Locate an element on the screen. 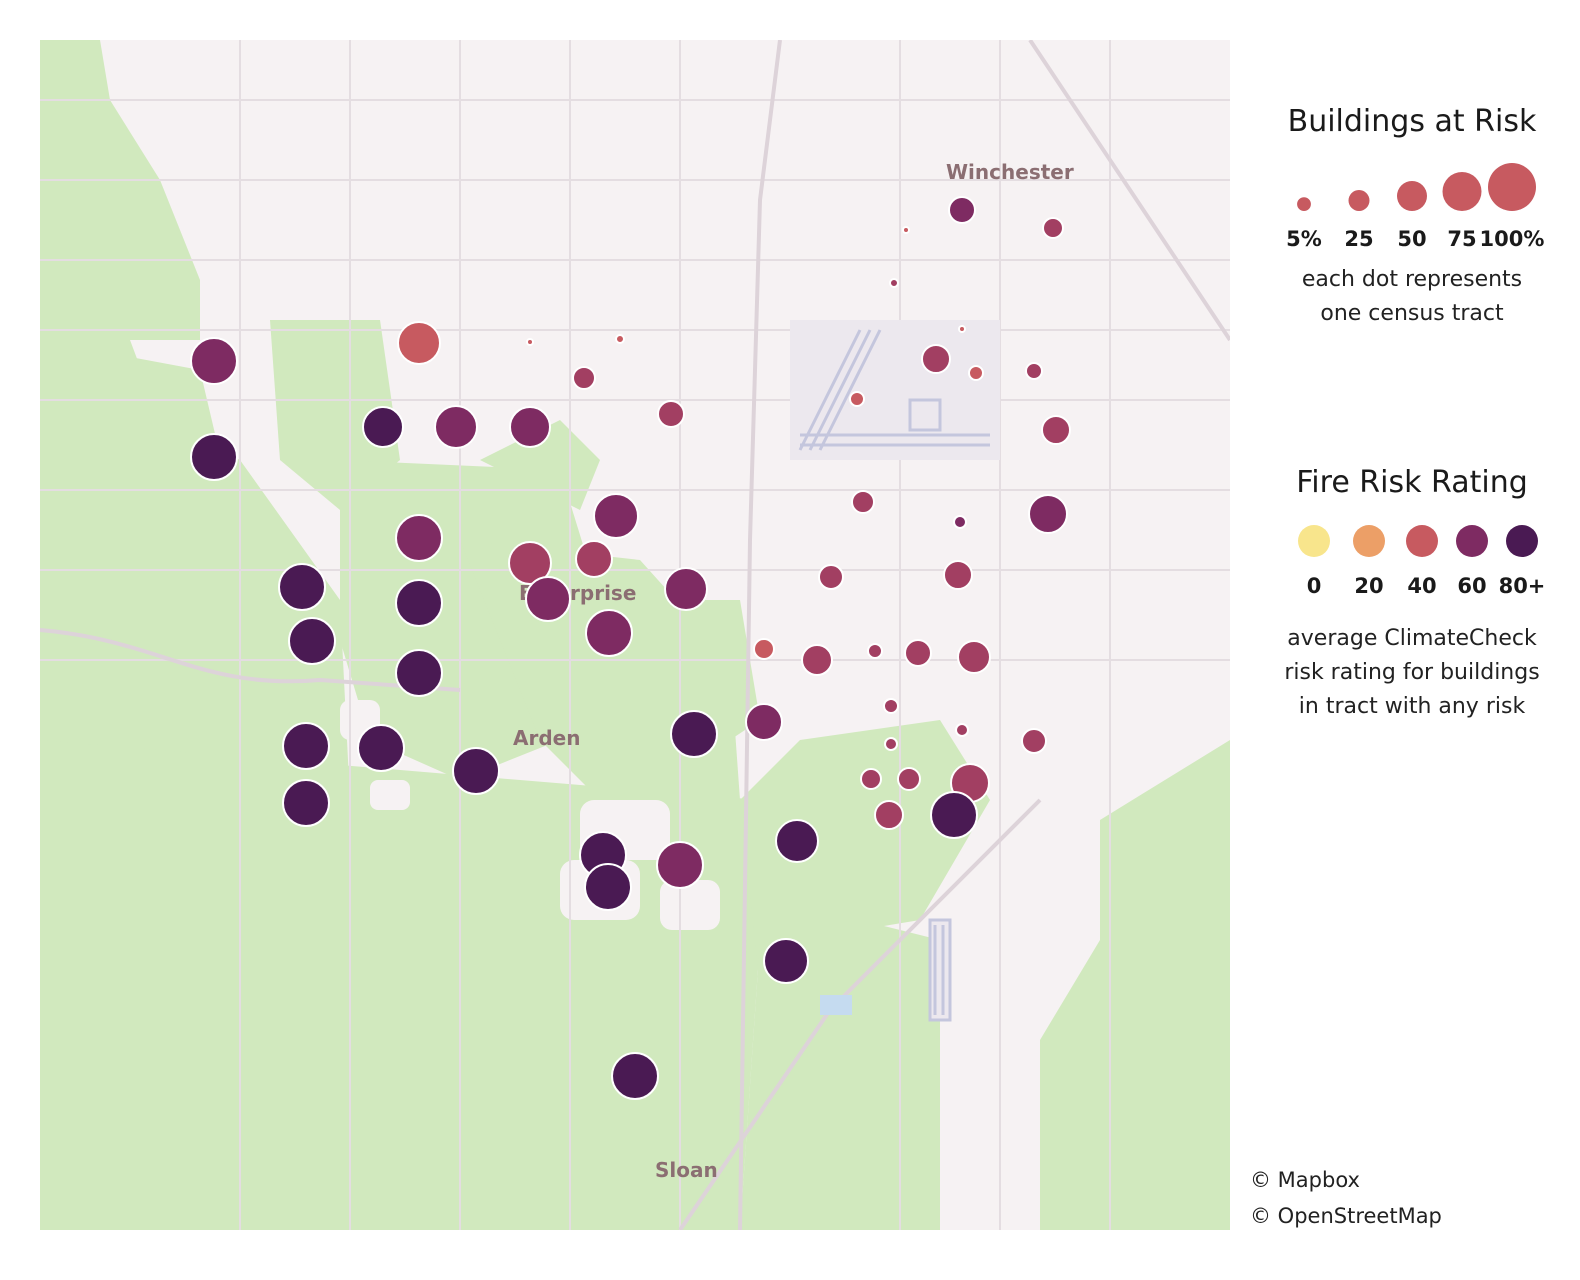  water-body is located at coordinates (836, 1005).